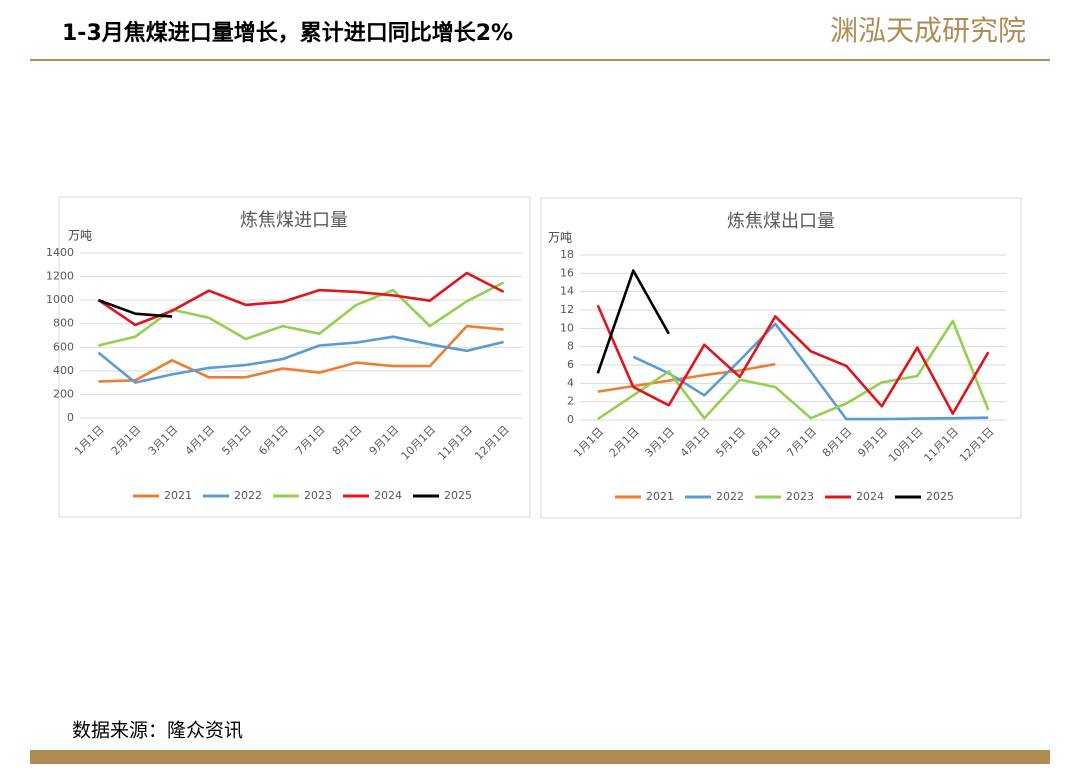 The width and height of the screenshot is (1080, 768). Describe the element at coordinates (157, 731) in the screenshot. I see `source-note: 数据来源：隆众资讯` at that location.